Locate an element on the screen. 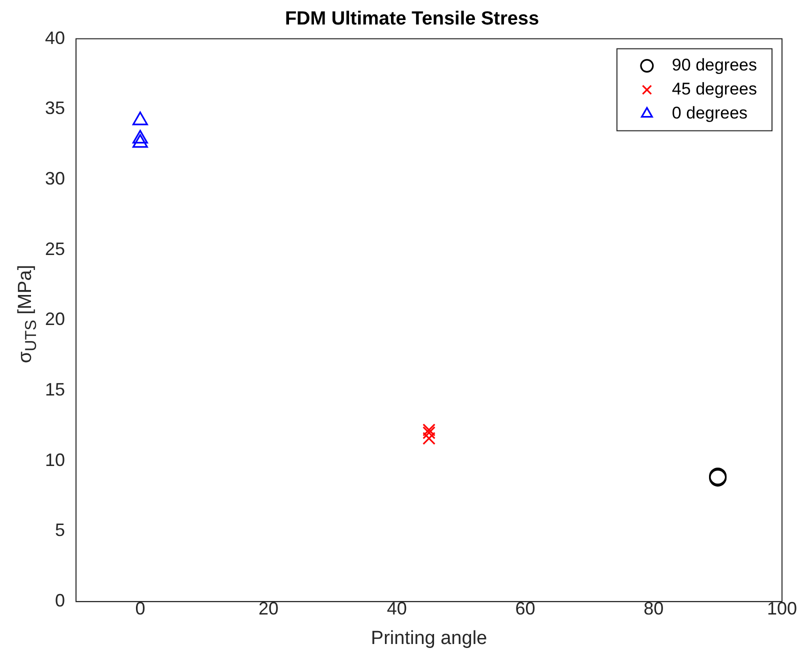 The height and width of the screenshot is (659, 804). legend-label: 0 degrees is located at coordinates (710, 112).